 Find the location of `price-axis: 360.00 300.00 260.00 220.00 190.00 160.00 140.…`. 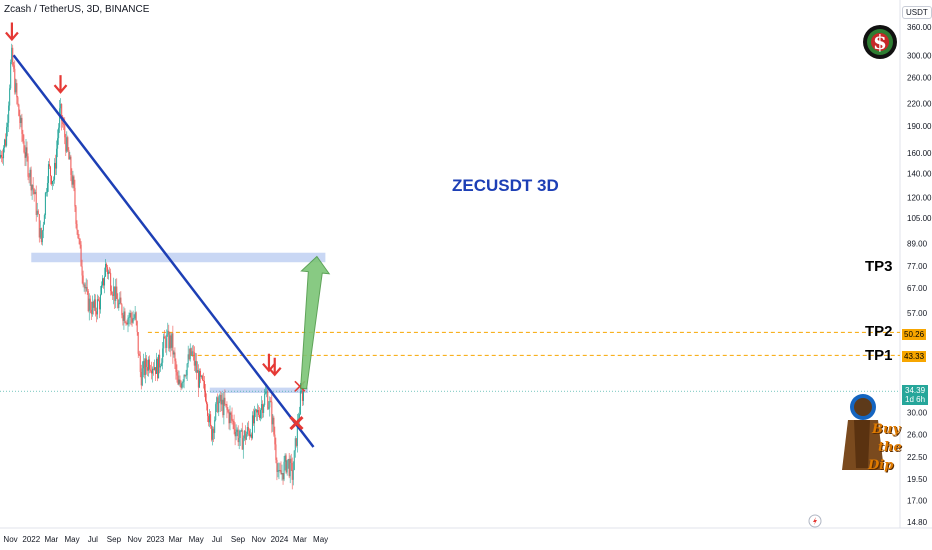

price-axis: 360.00 300.00 260.00 220.00 190.00 160.00 140.… is located at coordinates (919, 275).